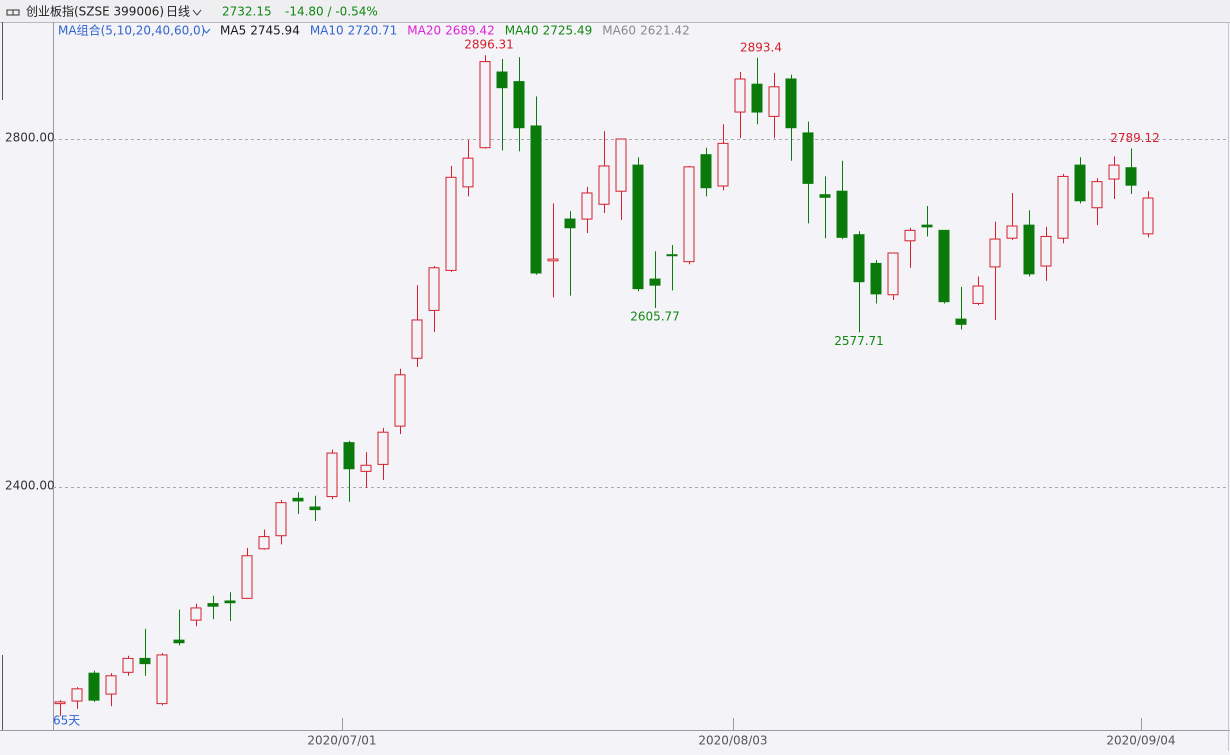 This screenshot has width=1230, height=755. Describe the element at coordinates (95, 11) in the screenshot. I see `index-title: 创业板指(SZSE 399006)` at that location.